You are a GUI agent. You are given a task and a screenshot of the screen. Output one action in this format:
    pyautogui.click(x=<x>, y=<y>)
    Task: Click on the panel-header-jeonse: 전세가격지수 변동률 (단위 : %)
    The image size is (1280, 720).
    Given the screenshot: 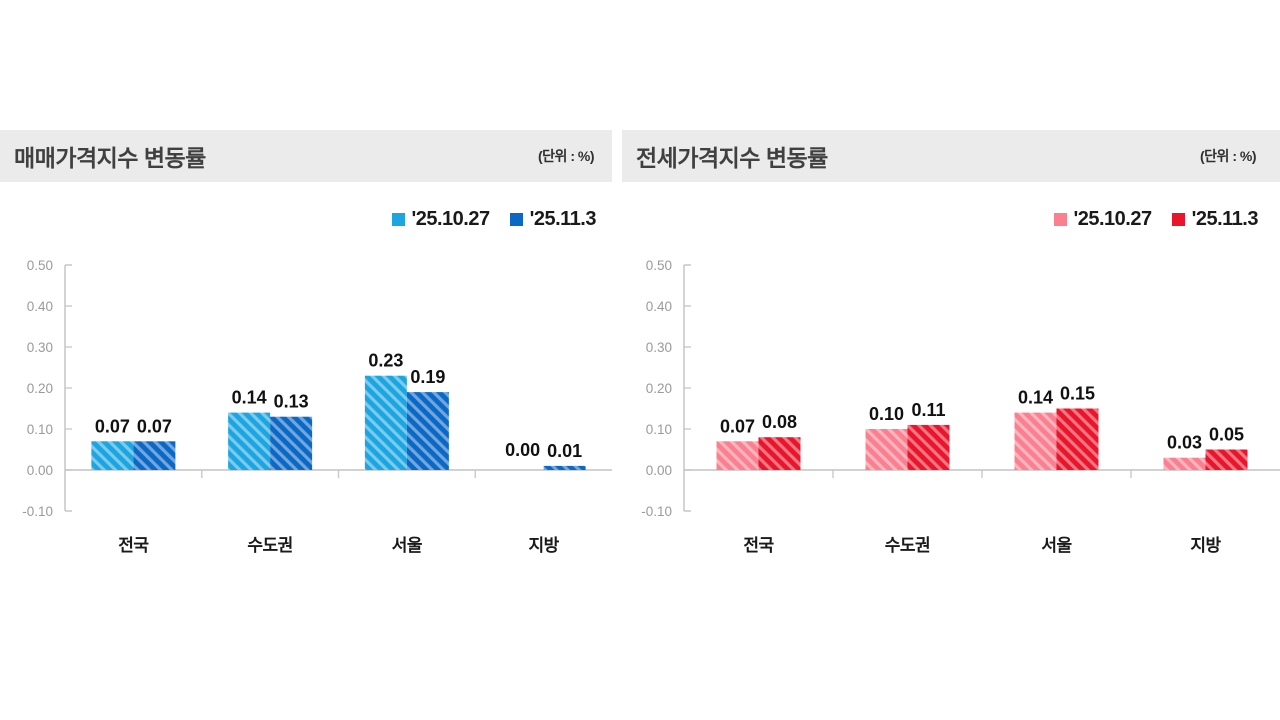 What is the action you would take?
    pyautogui.click(x=951, y=156)
    